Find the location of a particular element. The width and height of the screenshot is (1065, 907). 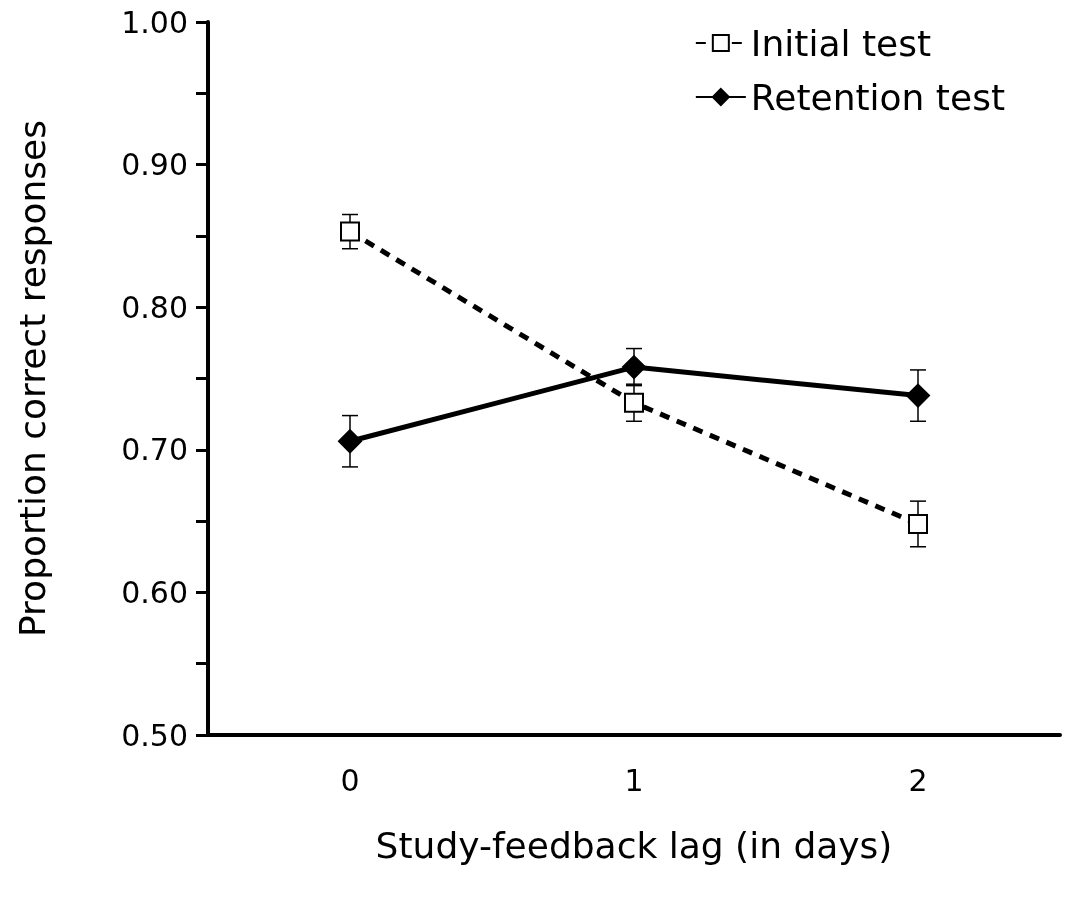

legend-label: Initial test is located at coordinates (841, 43).